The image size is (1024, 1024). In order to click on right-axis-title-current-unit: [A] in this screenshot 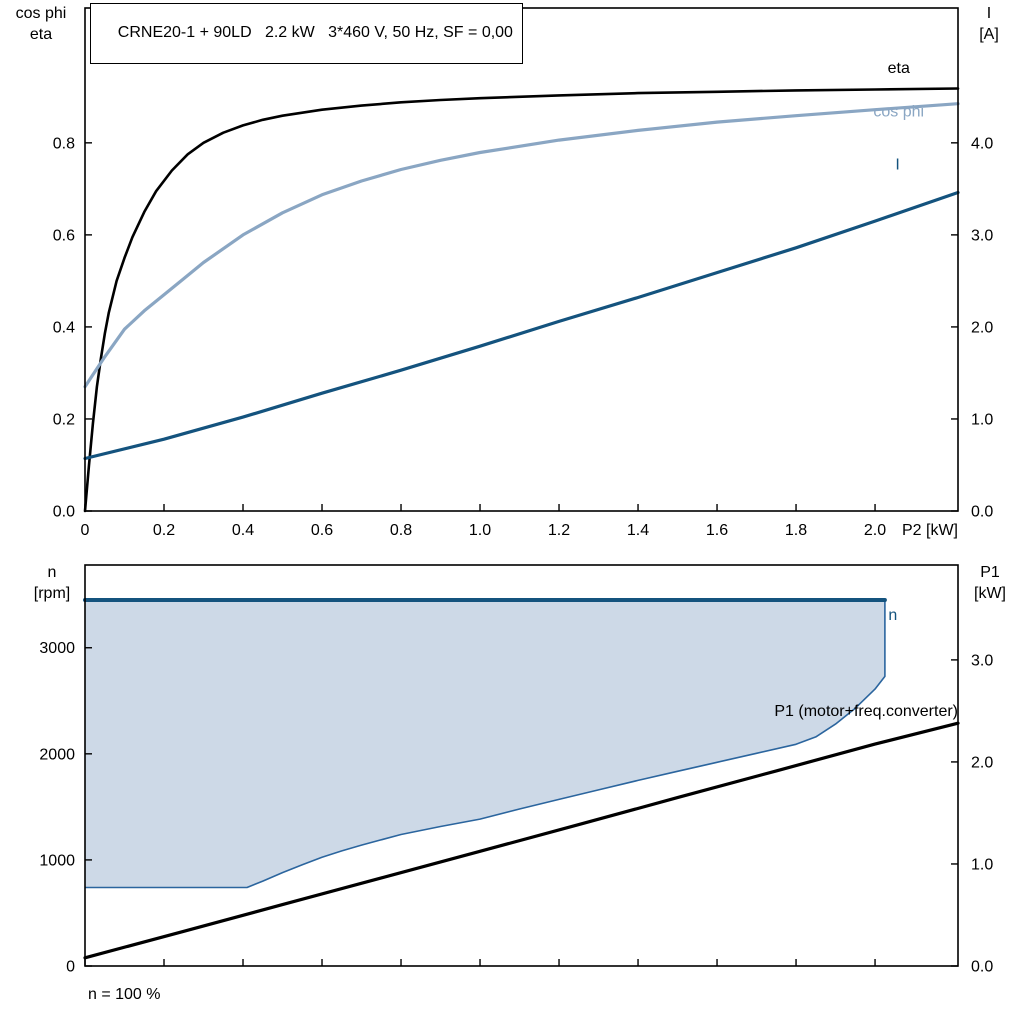, I will do `click(989, 34)`.